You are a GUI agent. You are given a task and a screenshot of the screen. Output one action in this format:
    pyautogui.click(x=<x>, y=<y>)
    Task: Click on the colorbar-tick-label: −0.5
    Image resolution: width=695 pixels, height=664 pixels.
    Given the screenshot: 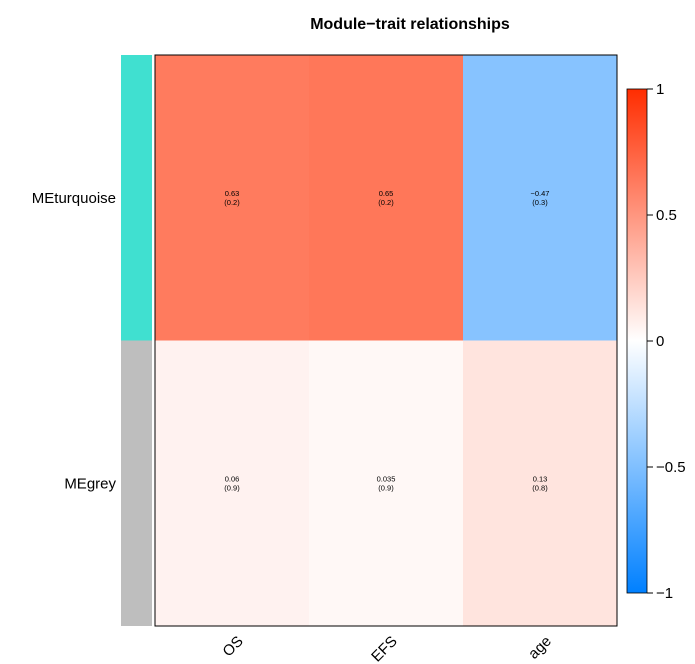 What is the action you would take?
    pyautogui.click(x=671, y=467)
    